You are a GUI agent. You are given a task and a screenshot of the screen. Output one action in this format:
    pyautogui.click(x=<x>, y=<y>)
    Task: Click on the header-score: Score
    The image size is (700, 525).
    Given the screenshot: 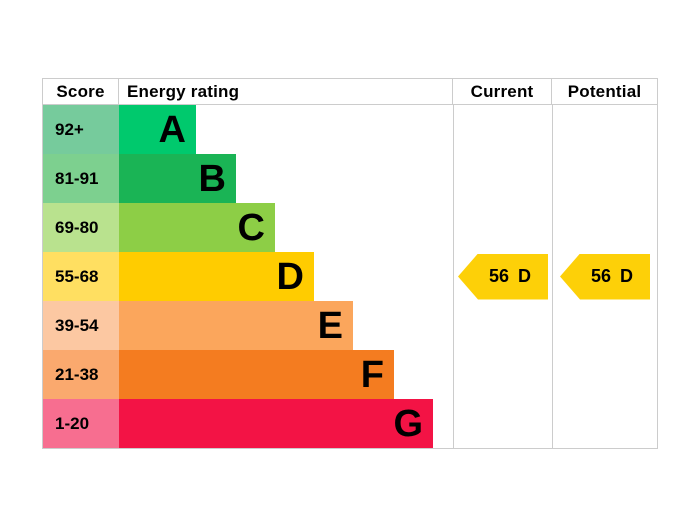 What is the action you would take?
    pyautogui.click(x=81, y=91)
    